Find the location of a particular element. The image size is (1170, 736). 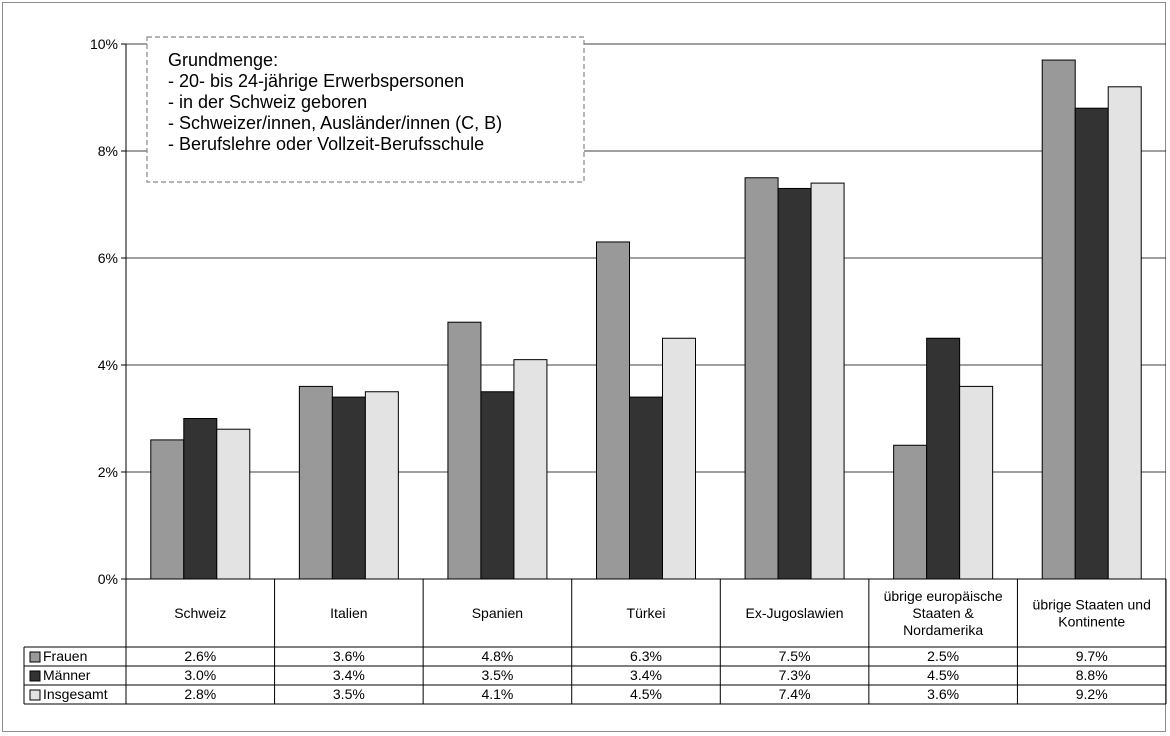

annotation-line: - 20- bis 24-jährige Erwerbspersonen is located at coordinates (316, 81).